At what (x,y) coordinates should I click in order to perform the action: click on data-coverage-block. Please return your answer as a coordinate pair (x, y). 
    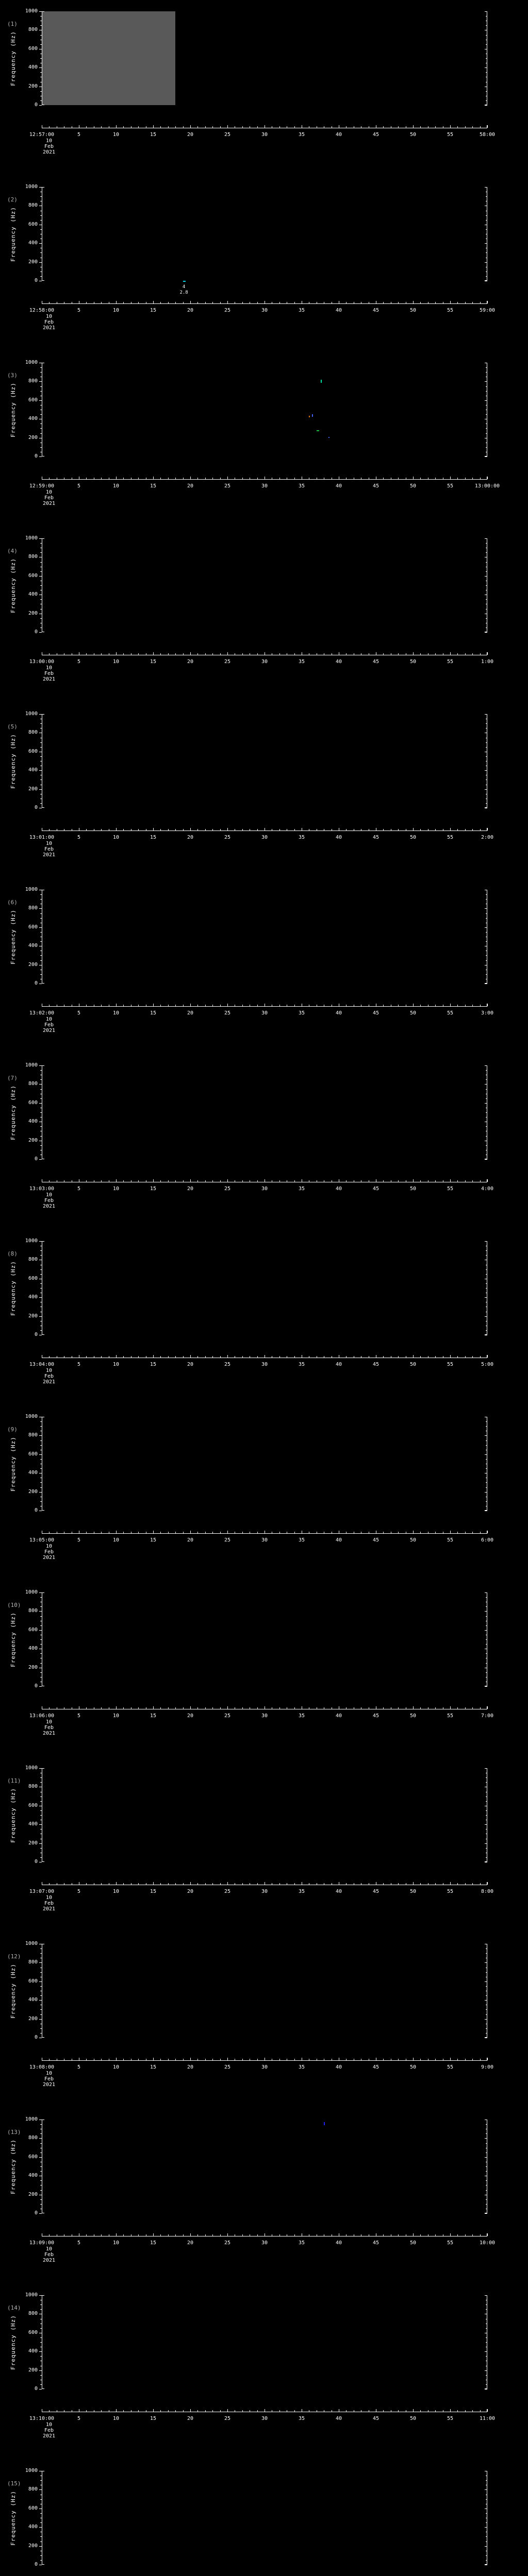
    Looking at the image, I should click on (109, 58).